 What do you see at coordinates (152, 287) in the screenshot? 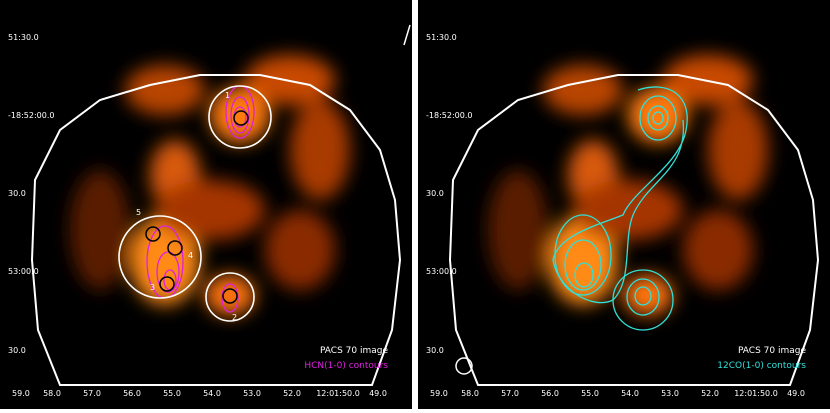
I see `source-label: 3` at bounding box center [152, 287].